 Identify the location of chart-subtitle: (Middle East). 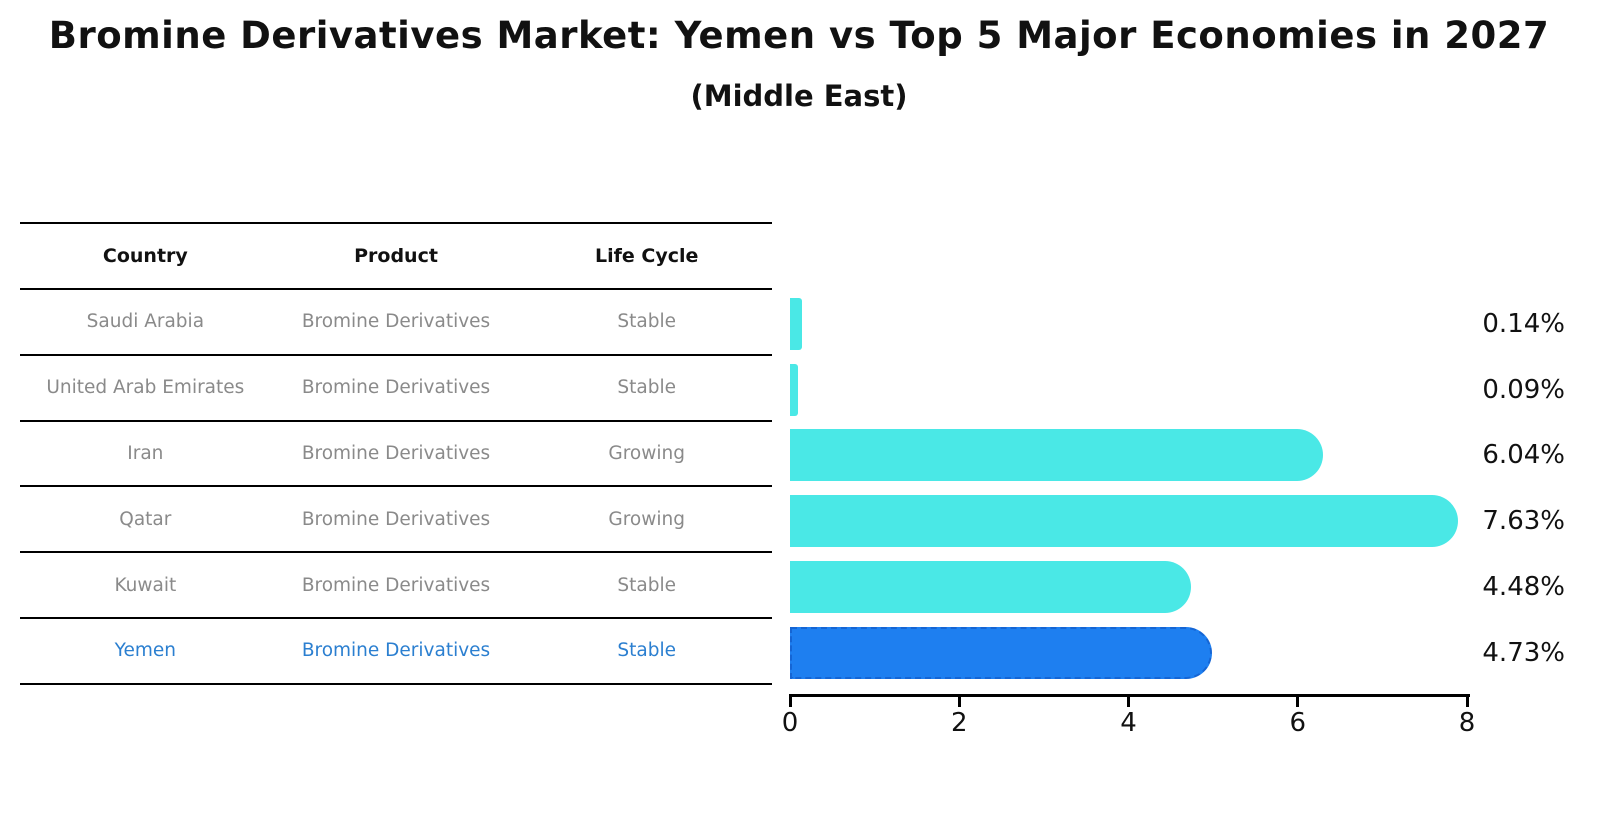
(799, 96).